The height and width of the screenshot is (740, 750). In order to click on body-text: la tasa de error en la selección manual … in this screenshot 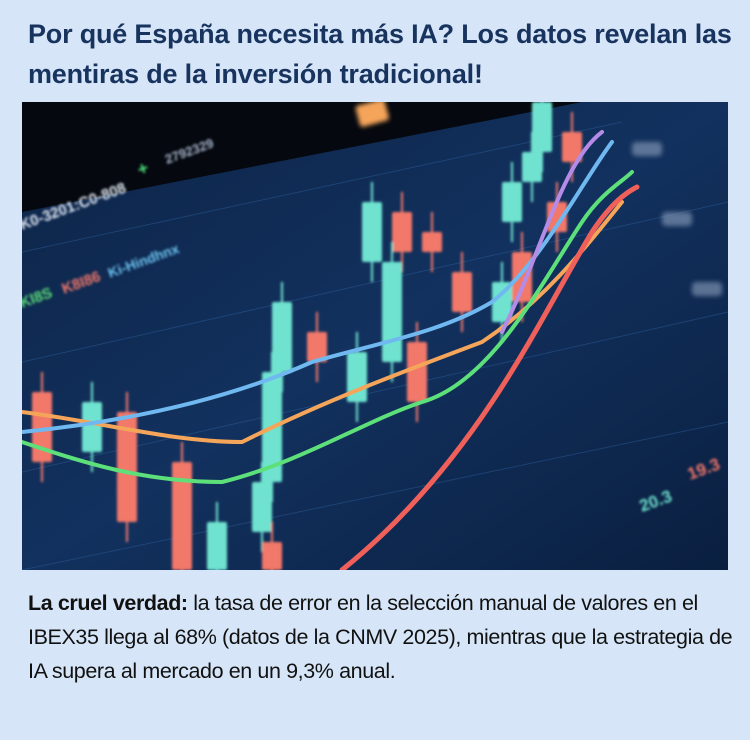, I will do `click(380, 637)`.